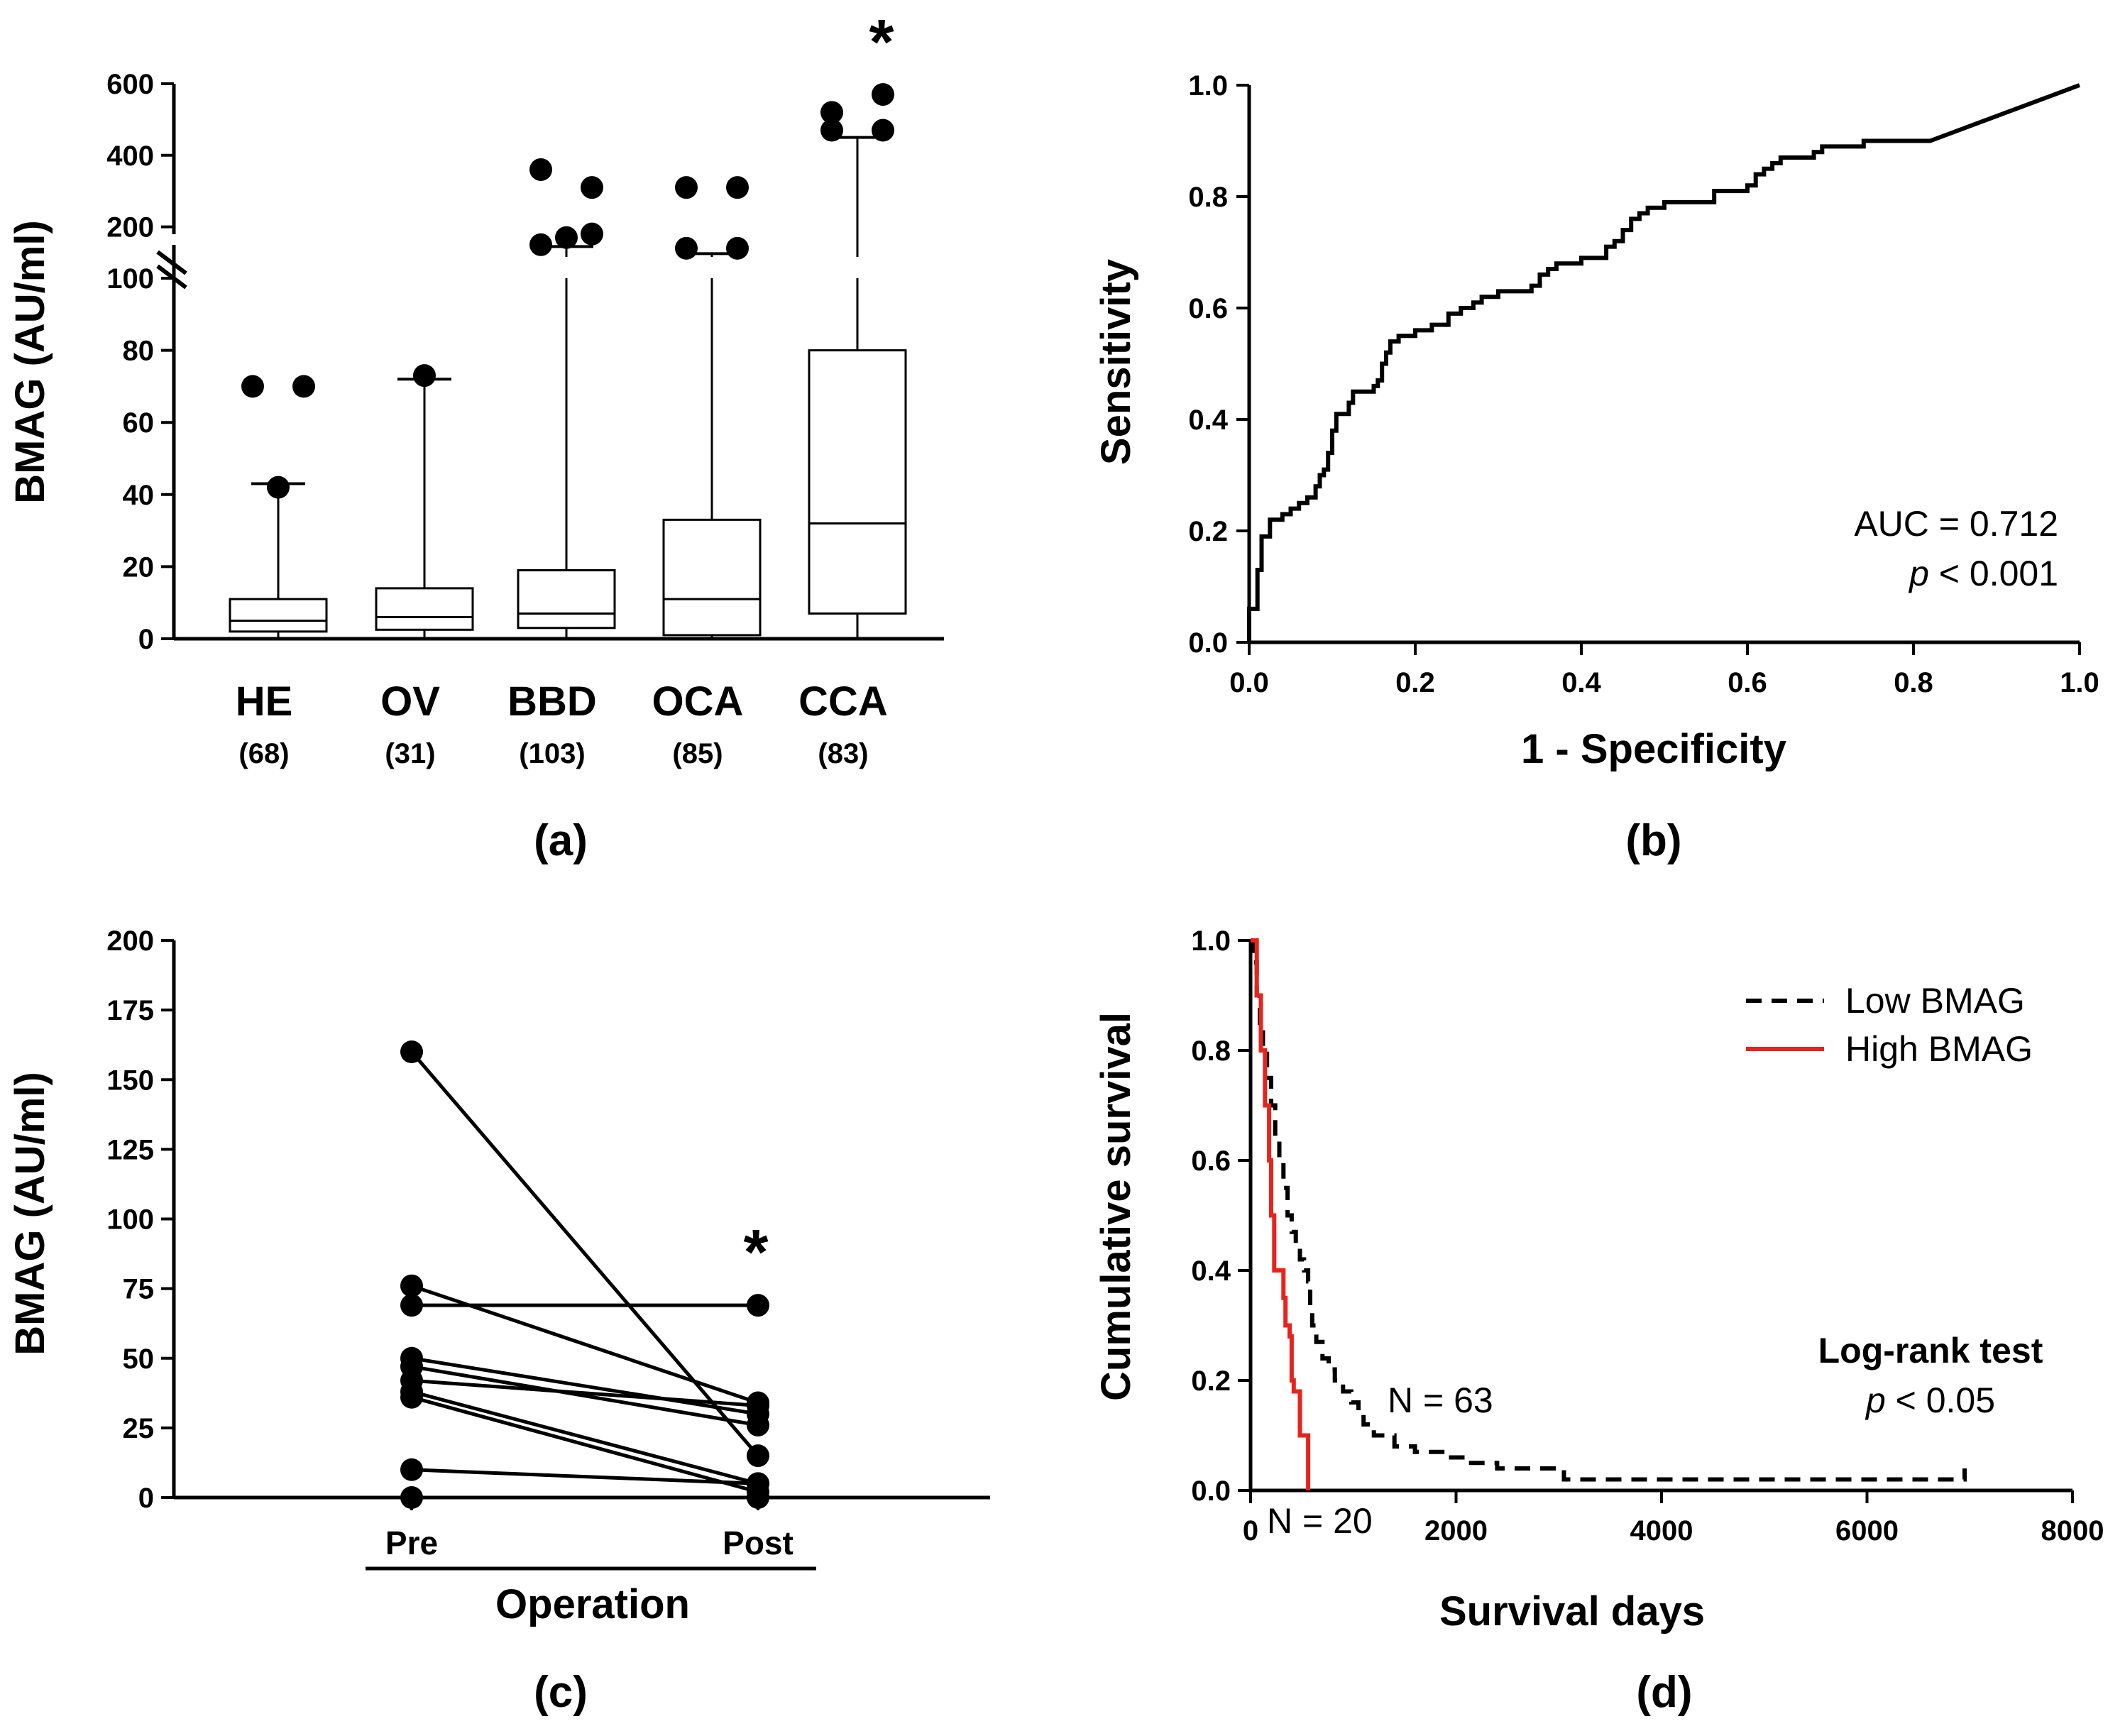 This screenshot has height=1736, width=2125. What do you see at coordinates (552, 702) in the screenshot?
I see `category-label: BBD` at bounding box center [552, 702].